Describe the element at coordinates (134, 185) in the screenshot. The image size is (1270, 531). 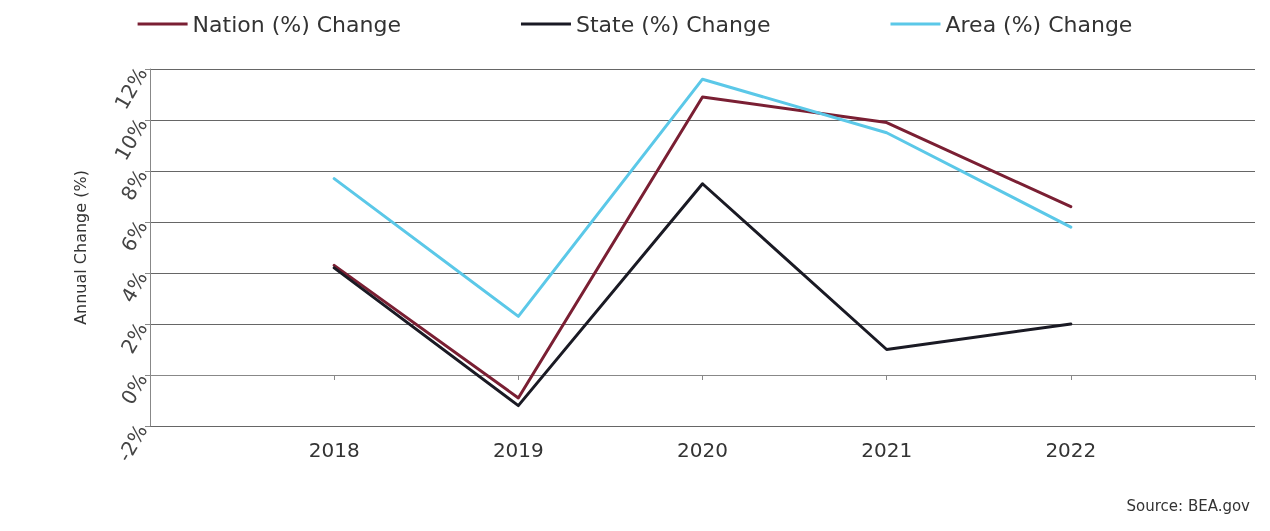
I see `y-tick-label: 8%` at that location.